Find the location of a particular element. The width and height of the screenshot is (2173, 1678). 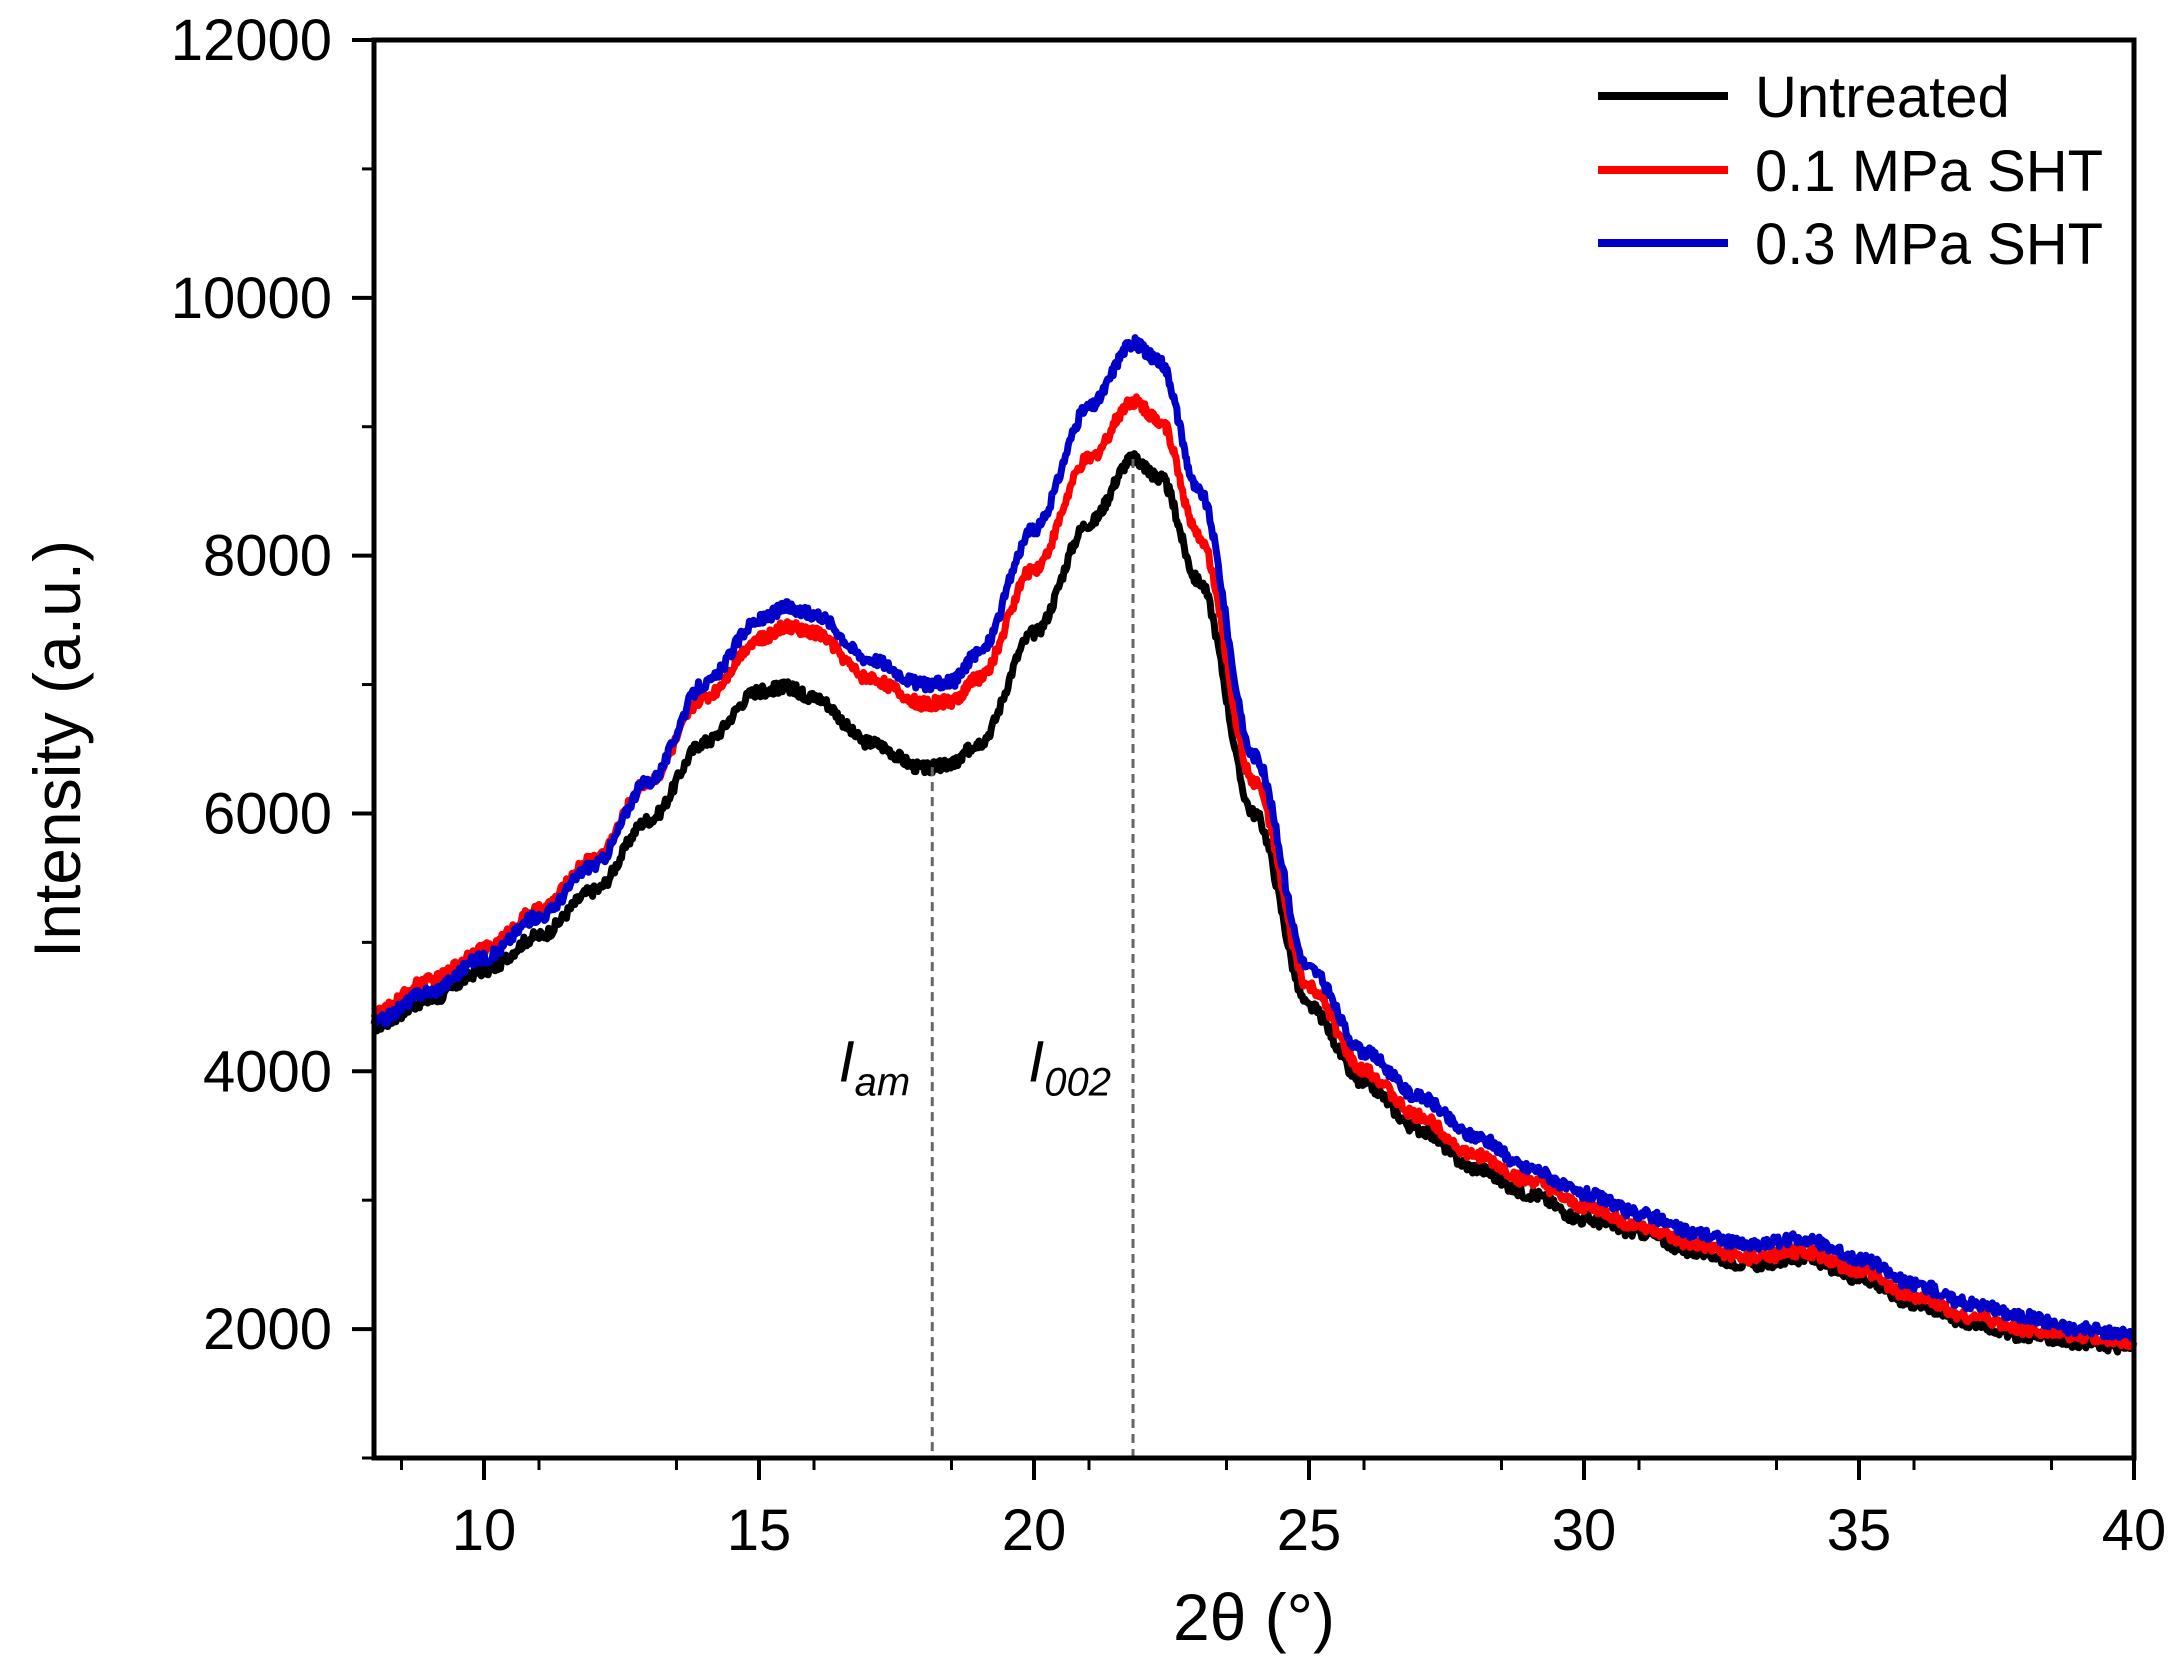

annotation-i-am-main: I is located at coordinates (847, 1061).